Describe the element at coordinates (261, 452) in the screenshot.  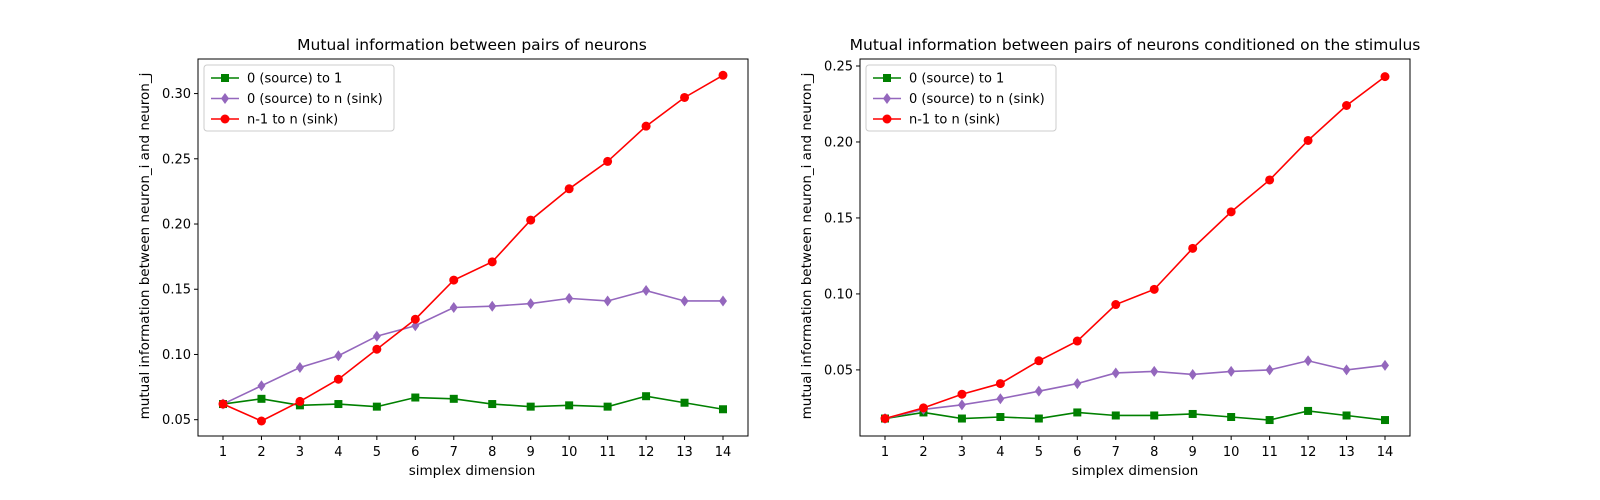
I see `left-x-tick-label: 2` at that location.